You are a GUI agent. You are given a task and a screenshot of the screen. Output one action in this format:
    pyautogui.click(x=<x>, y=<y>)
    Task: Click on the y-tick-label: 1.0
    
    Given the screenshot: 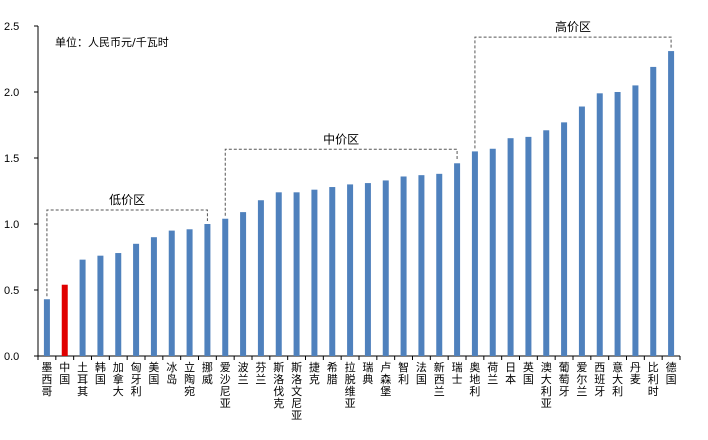 What is the action you would take?
    pyautogui.click(x=11, y=225)
    